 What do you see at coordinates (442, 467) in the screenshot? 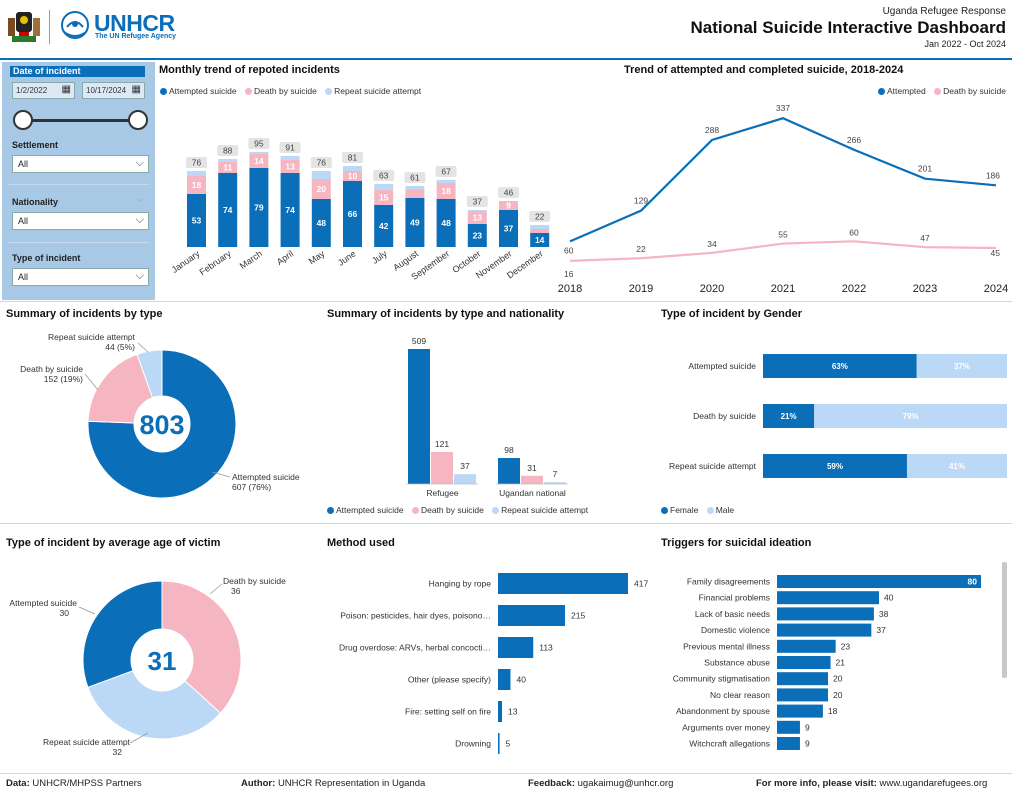
I see `nationality-bar` at bounding box center [442, 467].